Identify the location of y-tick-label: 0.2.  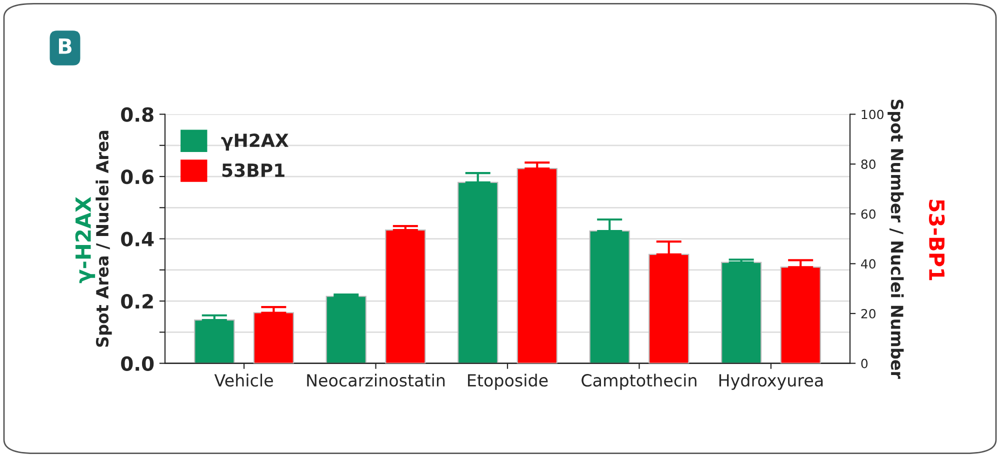
(137, 301).